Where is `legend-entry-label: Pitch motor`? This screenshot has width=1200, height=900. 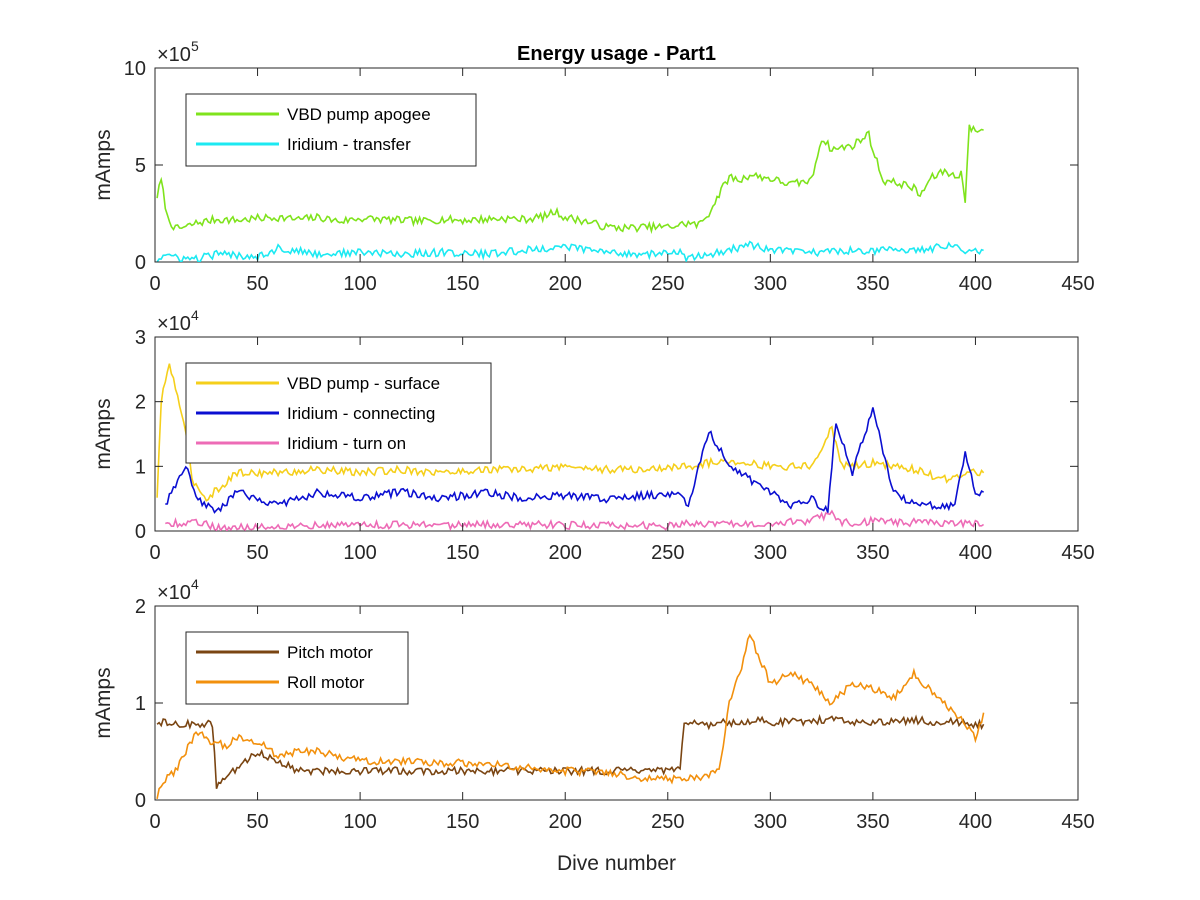
legend-entry-label: Pitch motor is located at coordinates (330, 652).